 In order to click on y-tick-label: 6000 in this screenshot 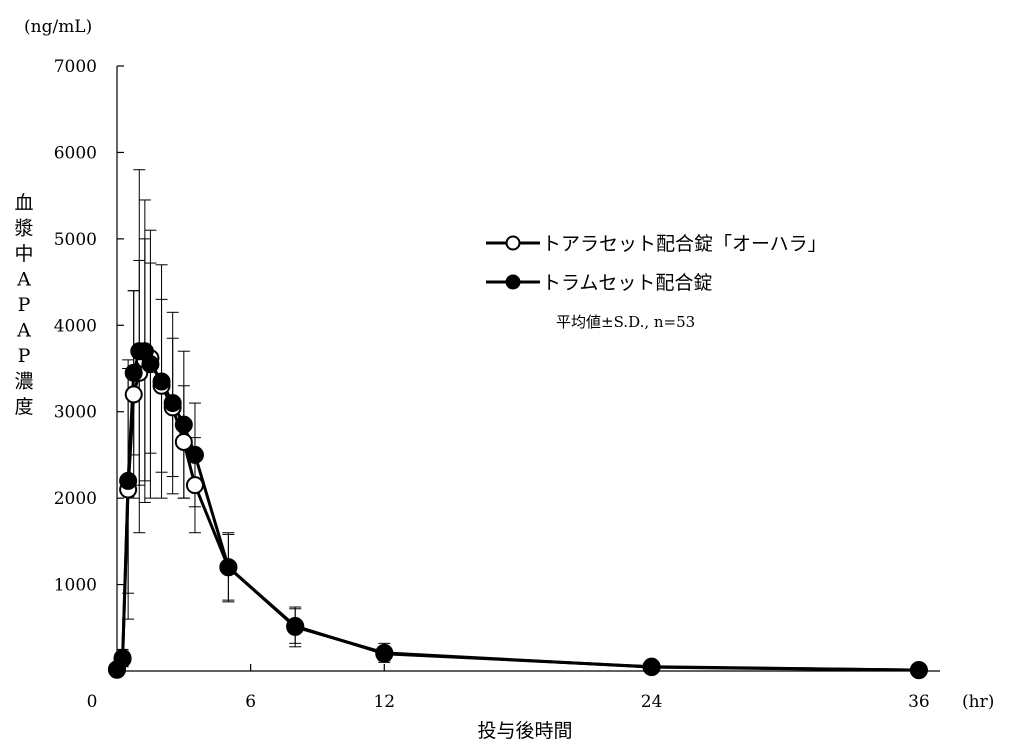, I will do `click(75, 153)`.